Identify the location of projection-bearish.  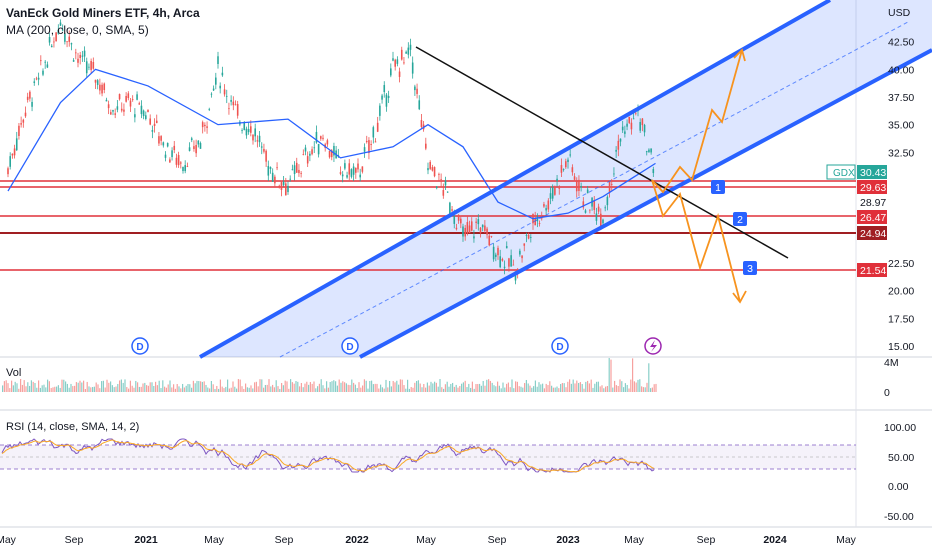
(696, 241).